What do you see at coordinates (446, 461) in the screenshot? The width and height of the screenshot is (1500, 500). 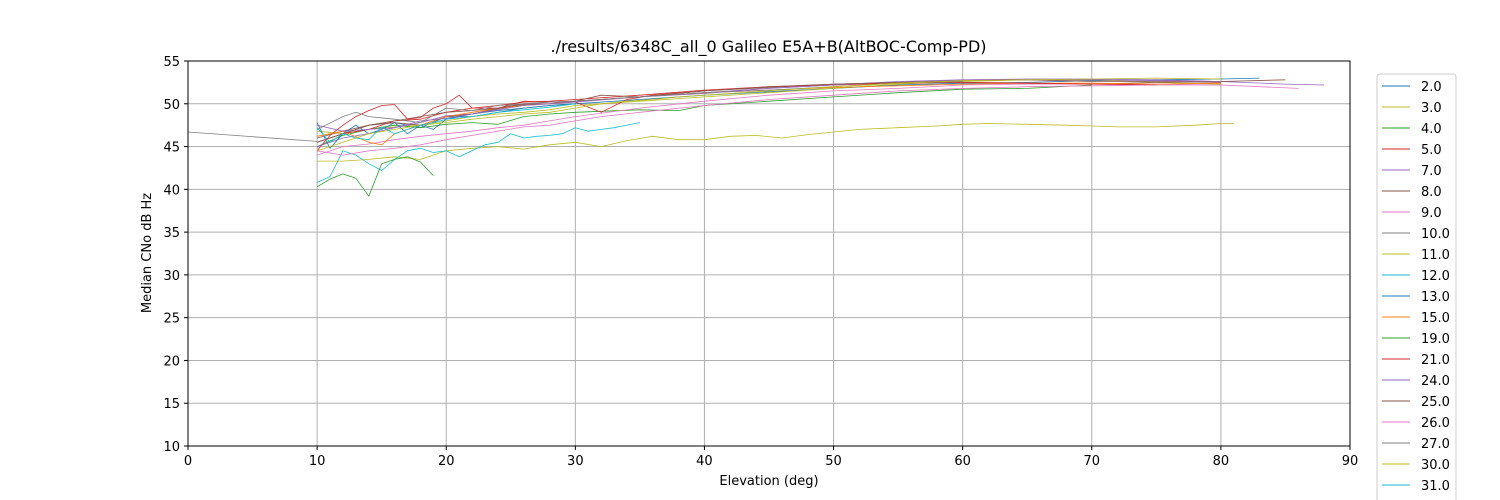 I see `x-tick-label: 20` at bounding box center [446, 461].